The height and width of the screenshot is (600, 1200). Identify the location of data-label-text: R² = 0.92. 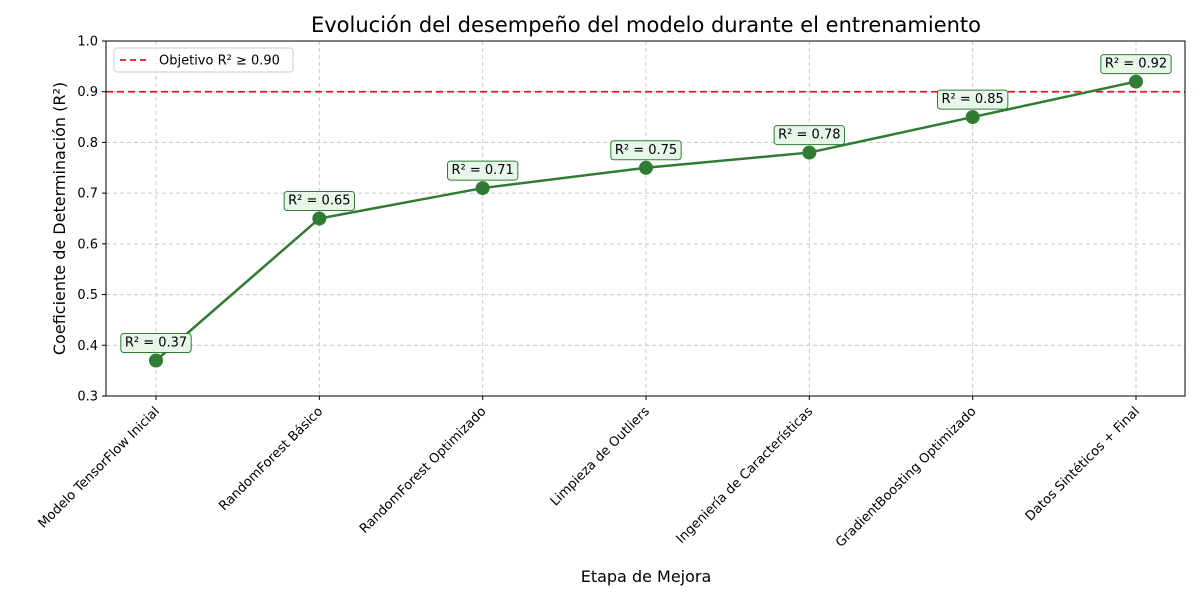
(1136, 64).